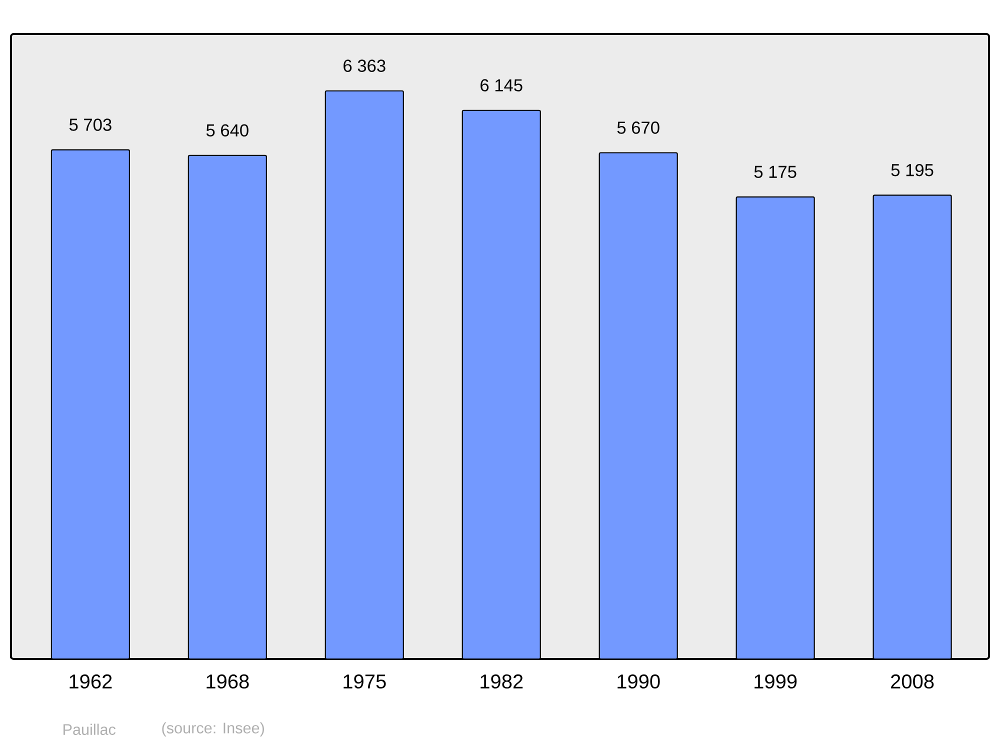 The image size is (1000, 747). I want to click on data-label: 5 195, so click(912, 170).